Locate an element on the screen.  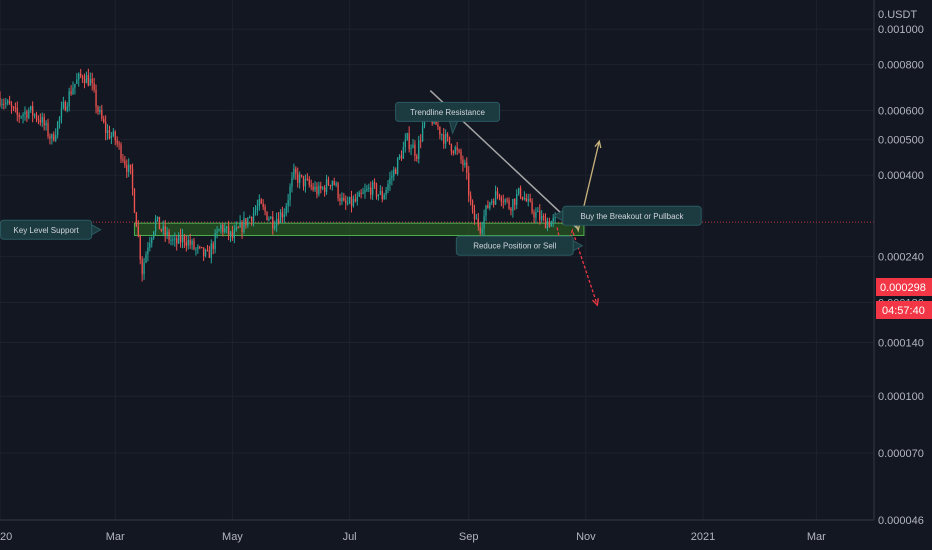
annotation-callout: Key Level Support is located at coordinates (51, 229).